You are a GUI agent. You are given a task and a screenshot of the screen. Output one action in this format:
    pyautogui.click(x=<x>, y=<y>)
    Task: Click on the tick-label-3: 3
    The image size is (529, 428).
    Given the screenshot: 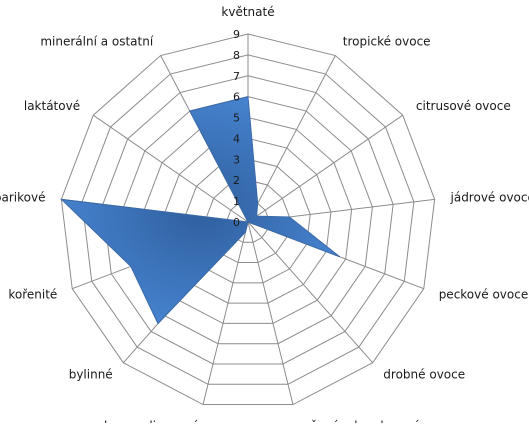 What is the action you would take?
    pyautogui.click(x=236, y=159)
    